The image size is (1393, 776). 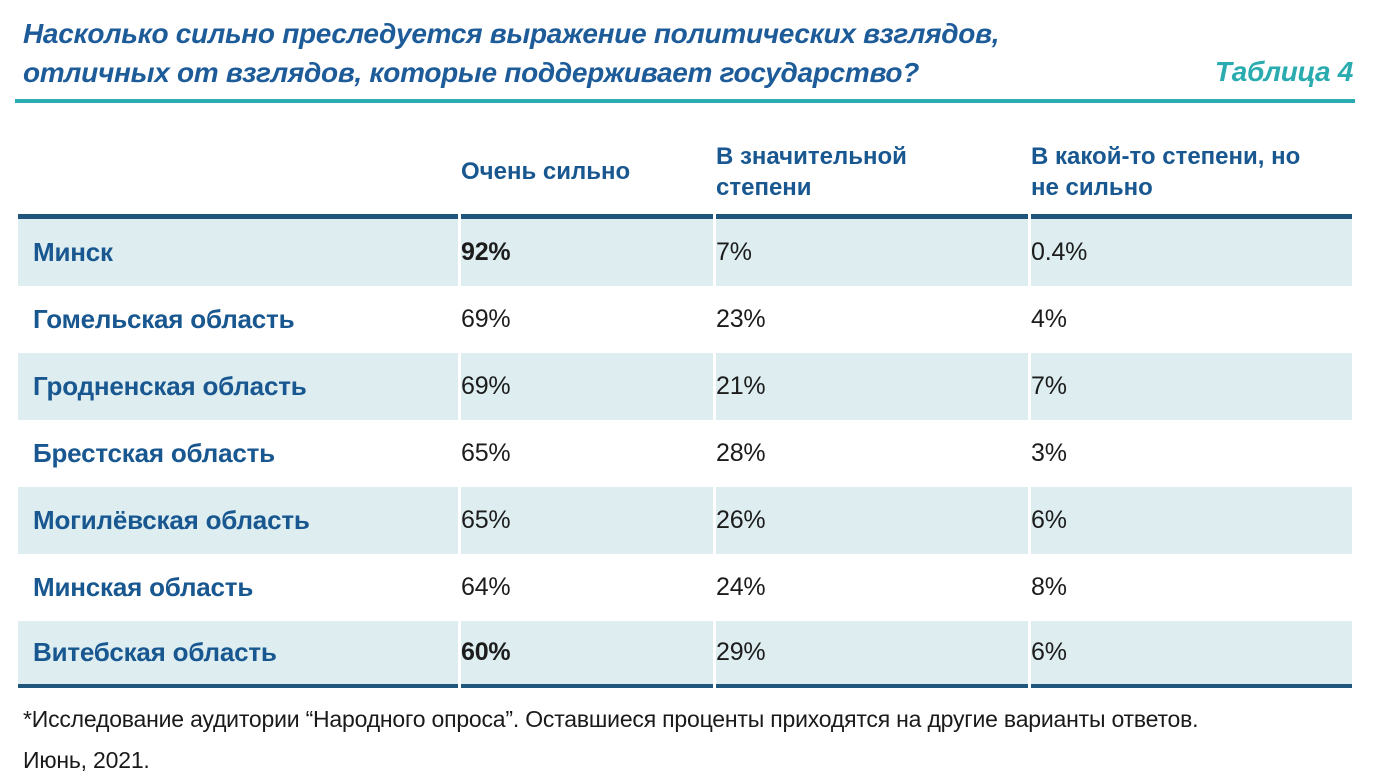 What do you see at coordinates (238, 174) in the screenshot?
I see `column-header-region` at bounding box center [238, 174].